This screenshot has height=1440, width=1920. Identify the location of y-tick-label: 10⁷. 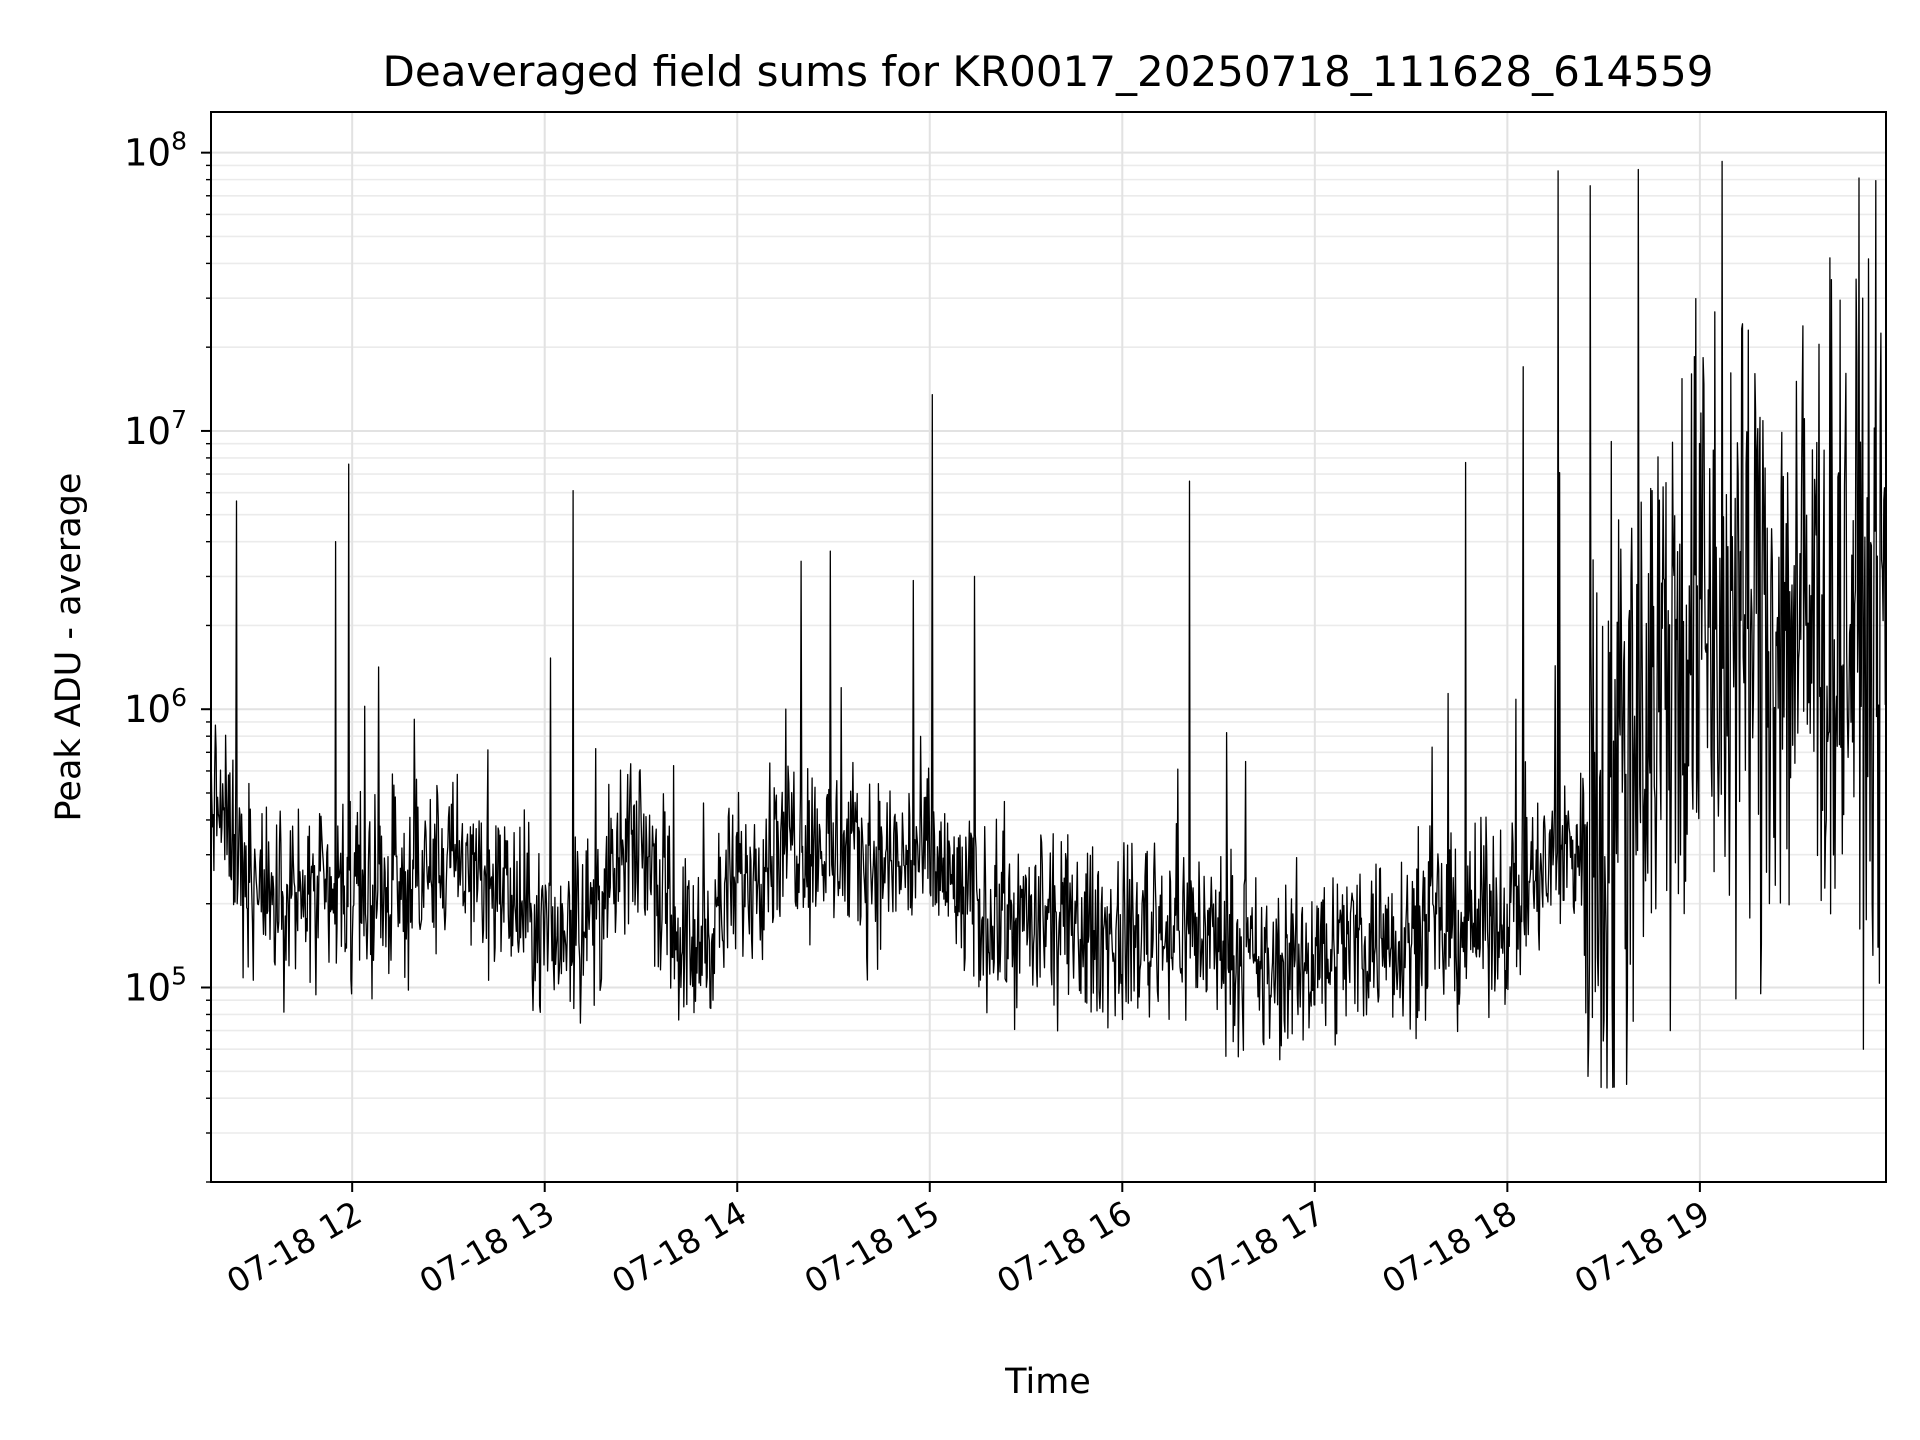
(155, 429).